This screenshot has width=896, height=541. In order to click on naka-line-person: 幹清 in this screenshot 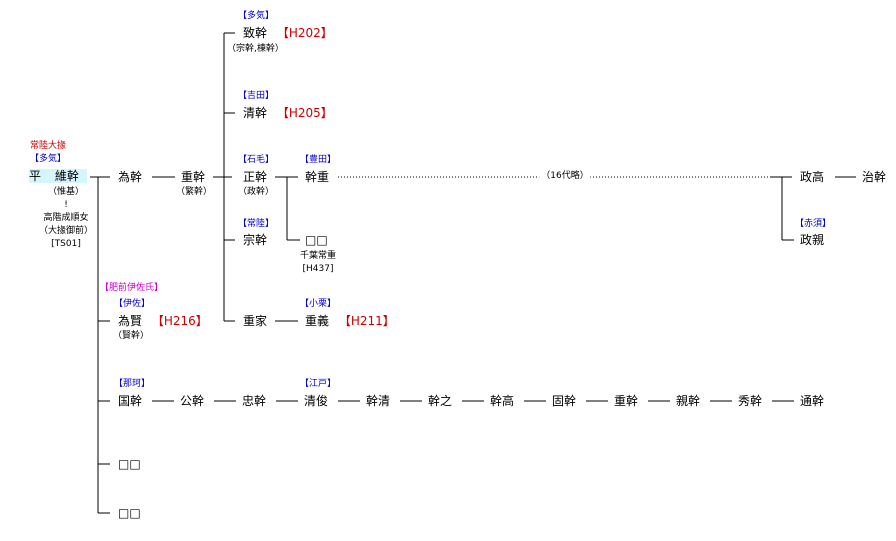, I will do `click(378, 401)`.